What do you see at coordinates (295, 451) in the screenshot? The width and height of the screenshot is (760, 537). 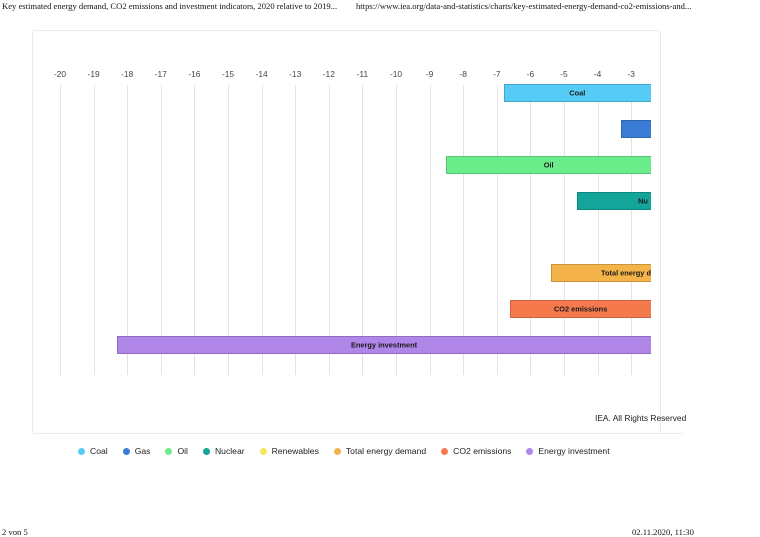 I see `legend-label: Renewables` at bounding box center [295, 451].